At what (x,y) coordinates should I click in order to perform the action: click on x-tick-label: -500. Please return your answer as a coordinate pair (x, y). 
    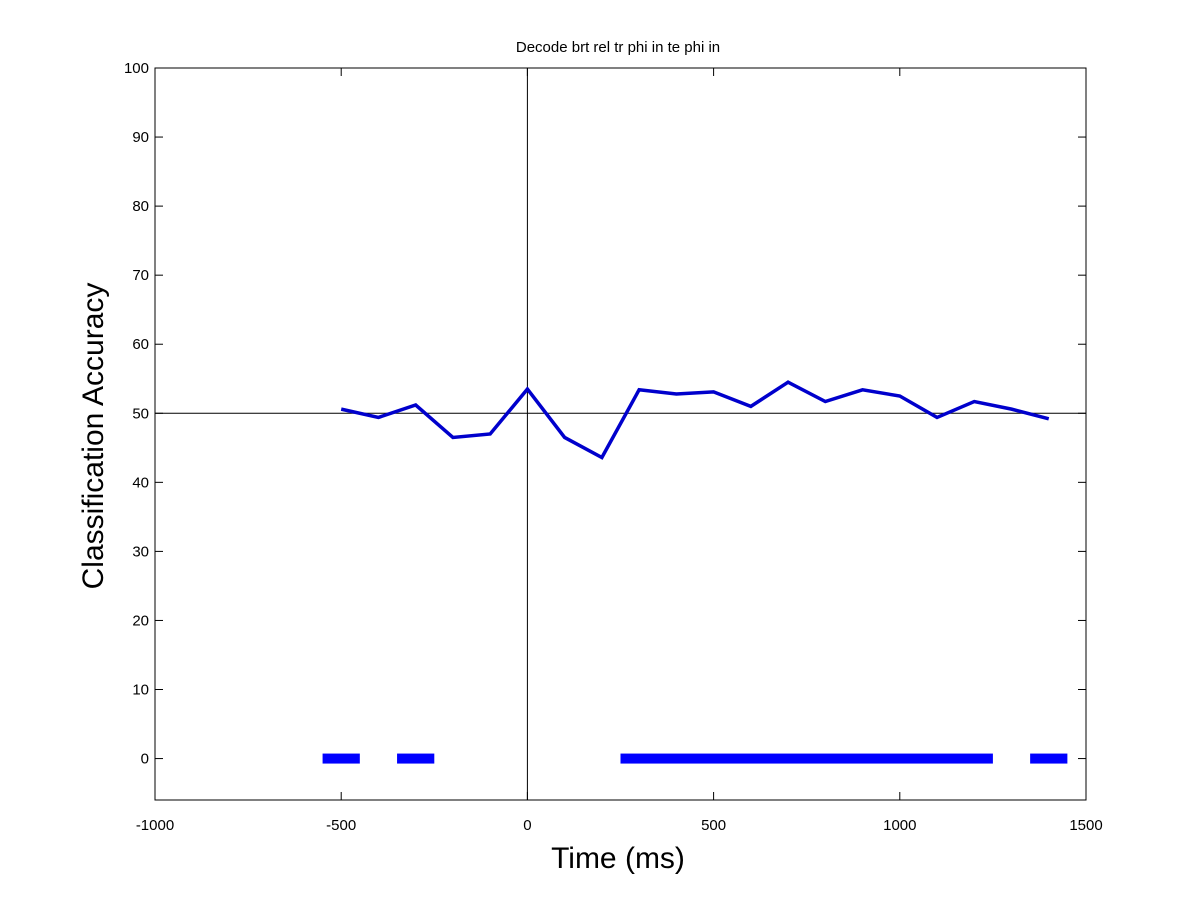
    Looking at the image, I should click on (341, 825).